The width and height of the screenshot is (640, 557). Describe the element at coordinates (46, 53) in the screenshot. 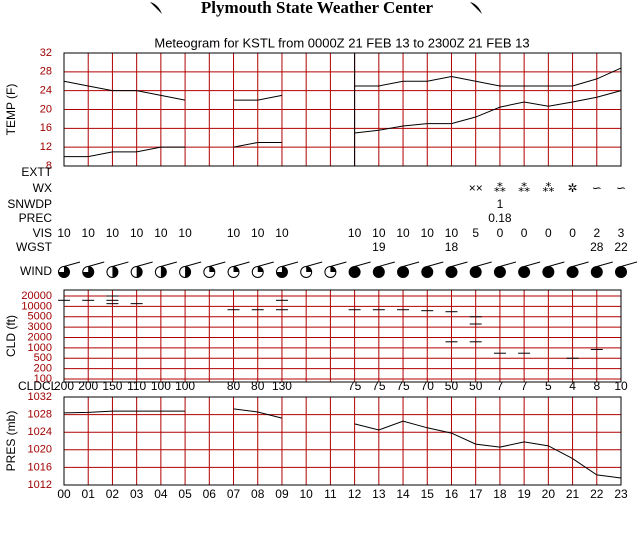

I see `y-tick-label: 32` at that location.